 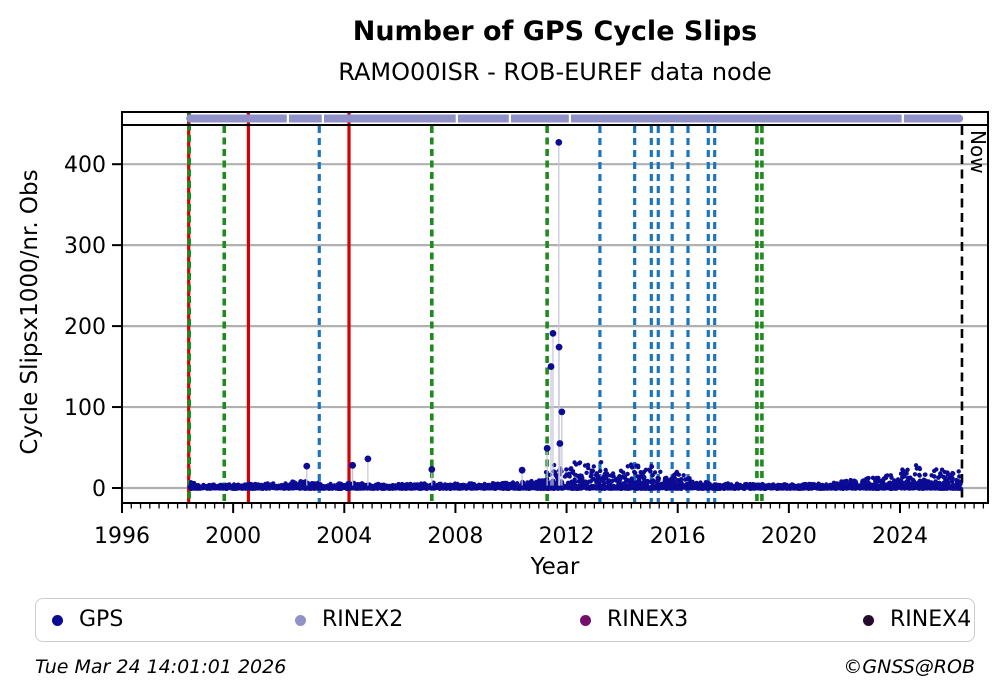 What do you see at coordinates (978, 152) in the screenshot?
I see `now-line-label: Now` at bounding box center [978, 152].